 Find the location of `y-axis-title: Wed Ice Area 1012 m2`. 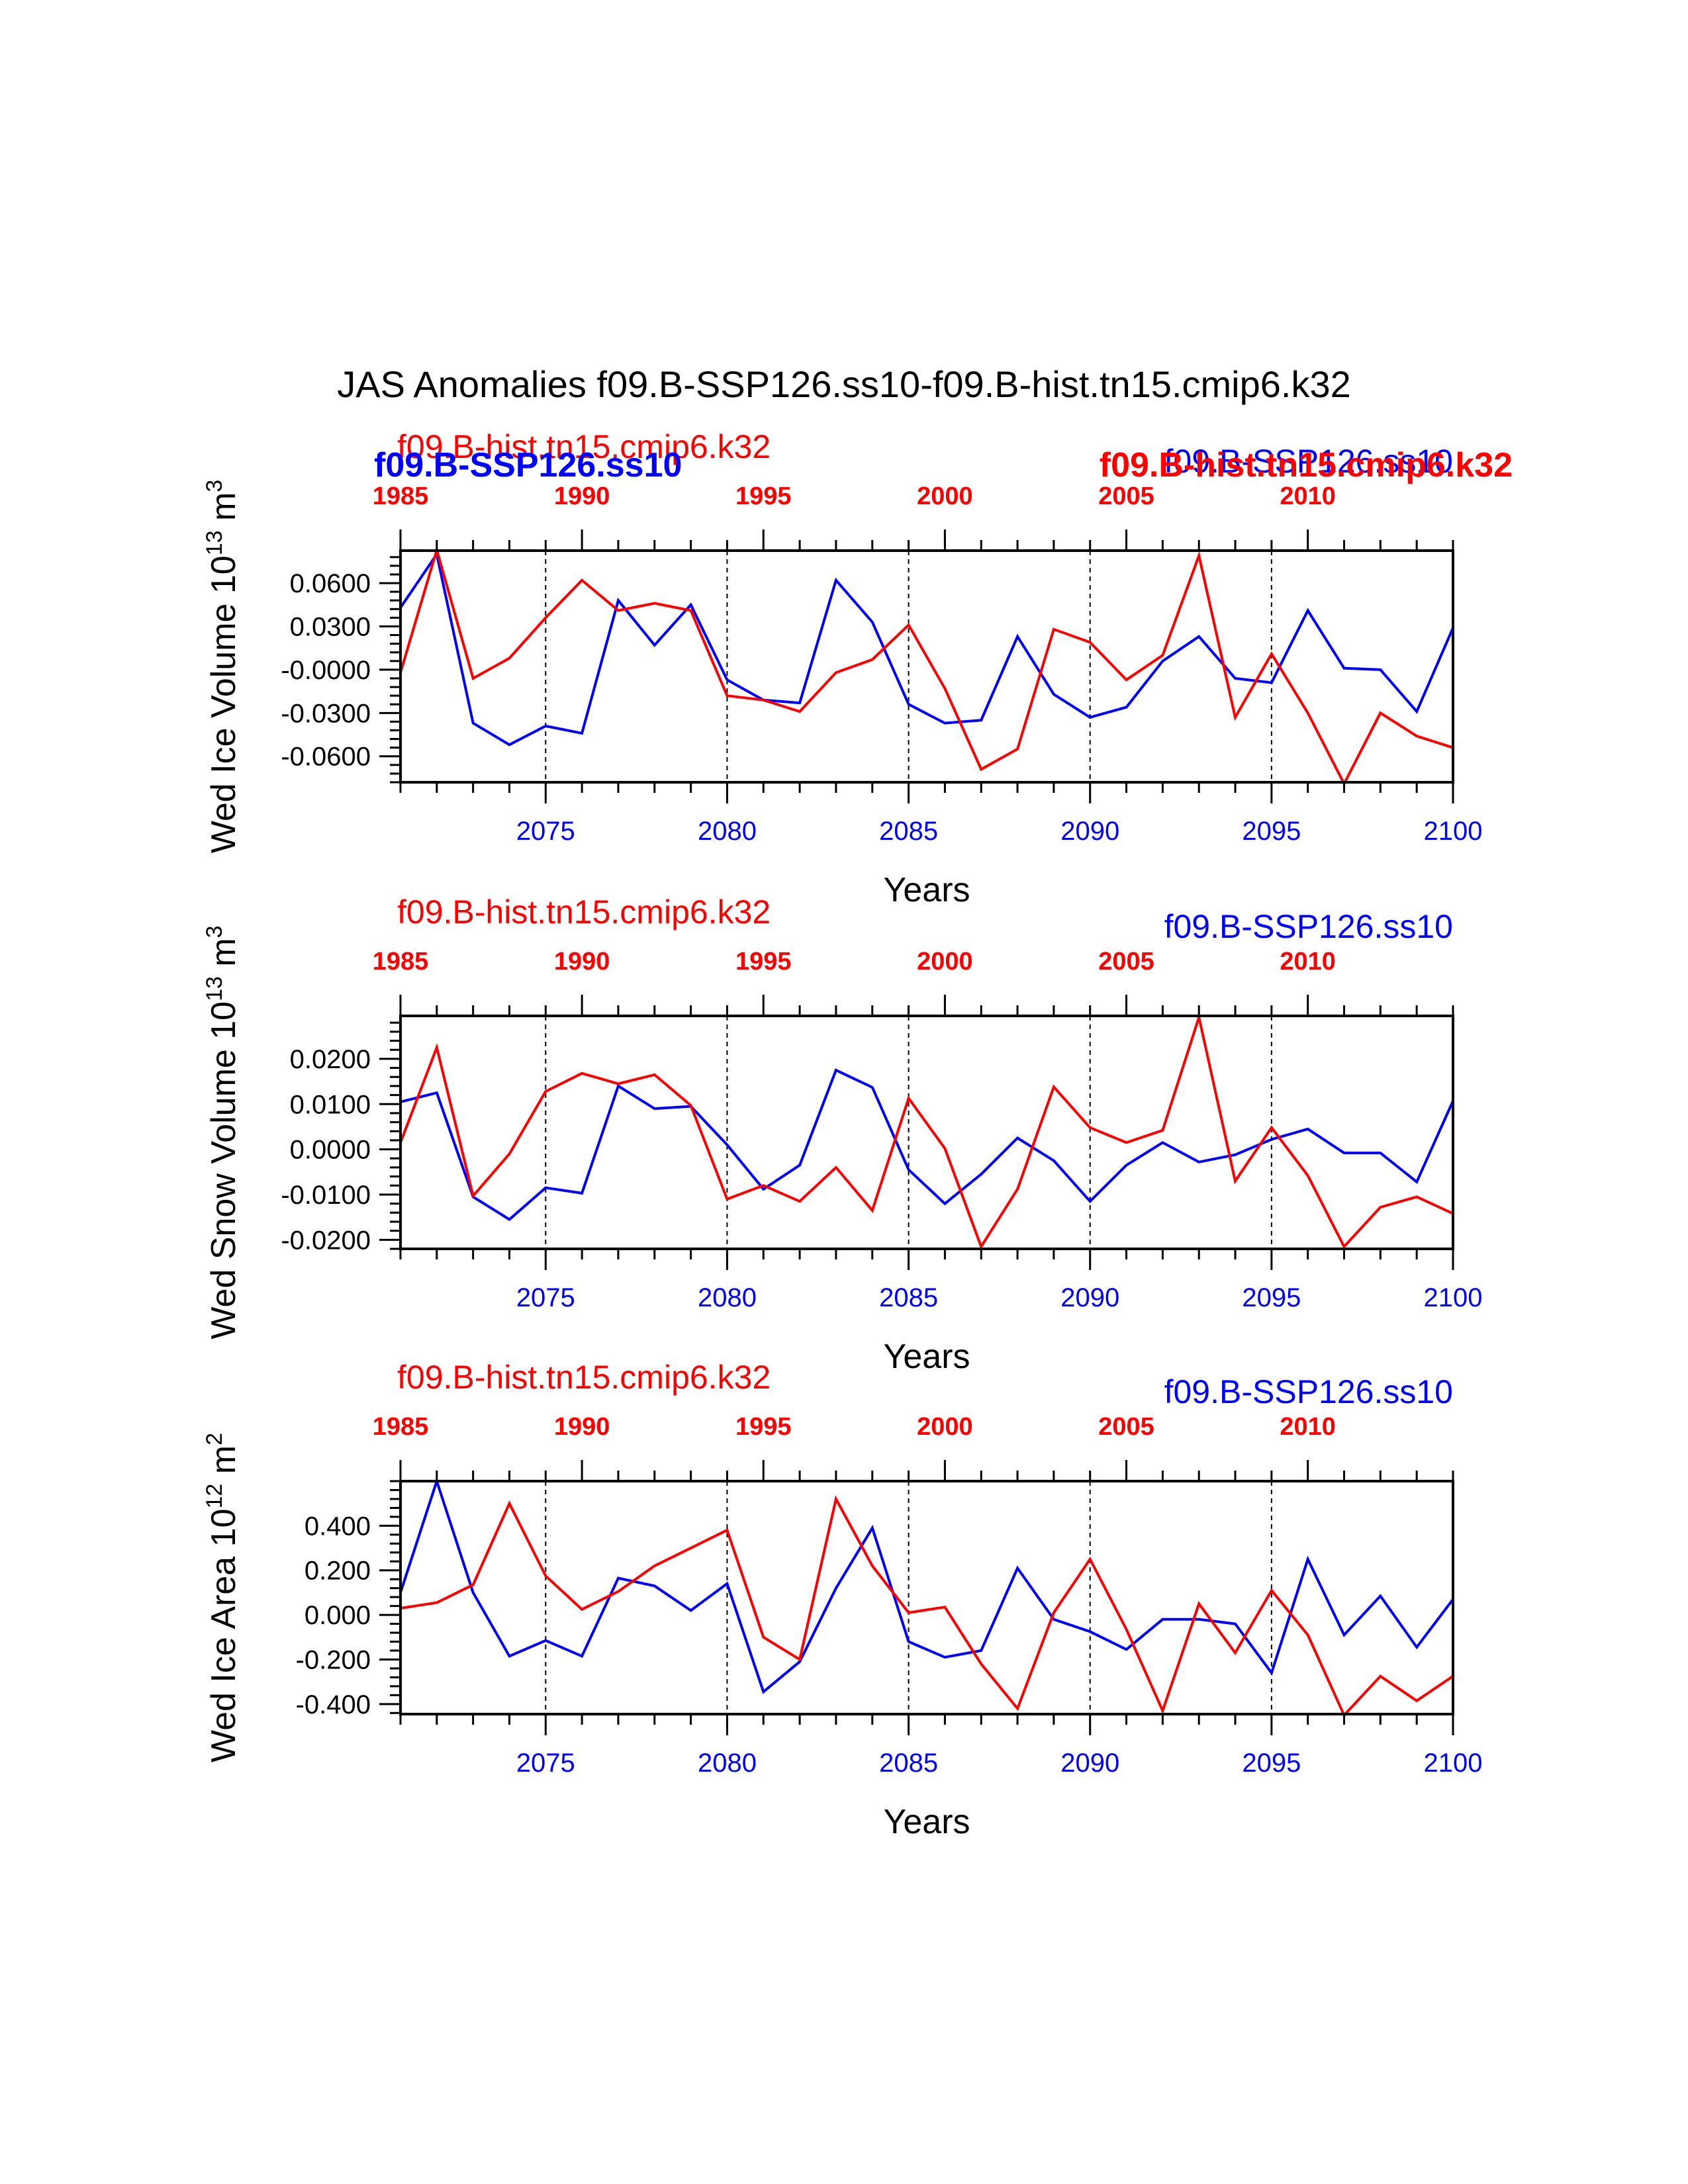

y-axis-title: Wed Ice Area 1012 m2 is located at coordinates (222, 1598).